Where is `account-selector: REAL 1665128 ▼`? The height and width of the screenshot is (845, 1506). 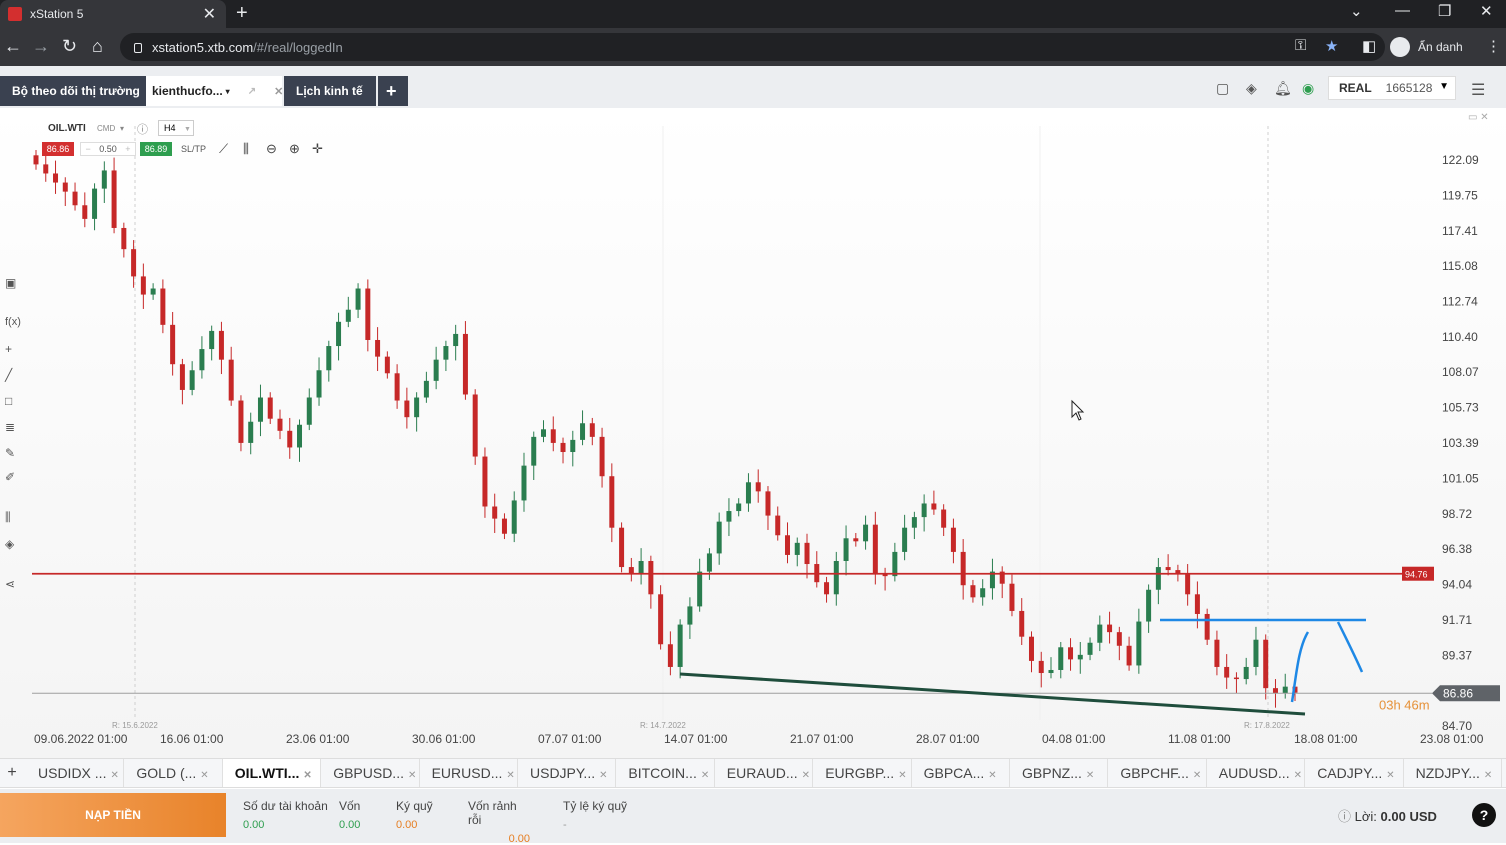
account-selector: REAL 1665128 ▼ is located at coordinates (1392, 88).